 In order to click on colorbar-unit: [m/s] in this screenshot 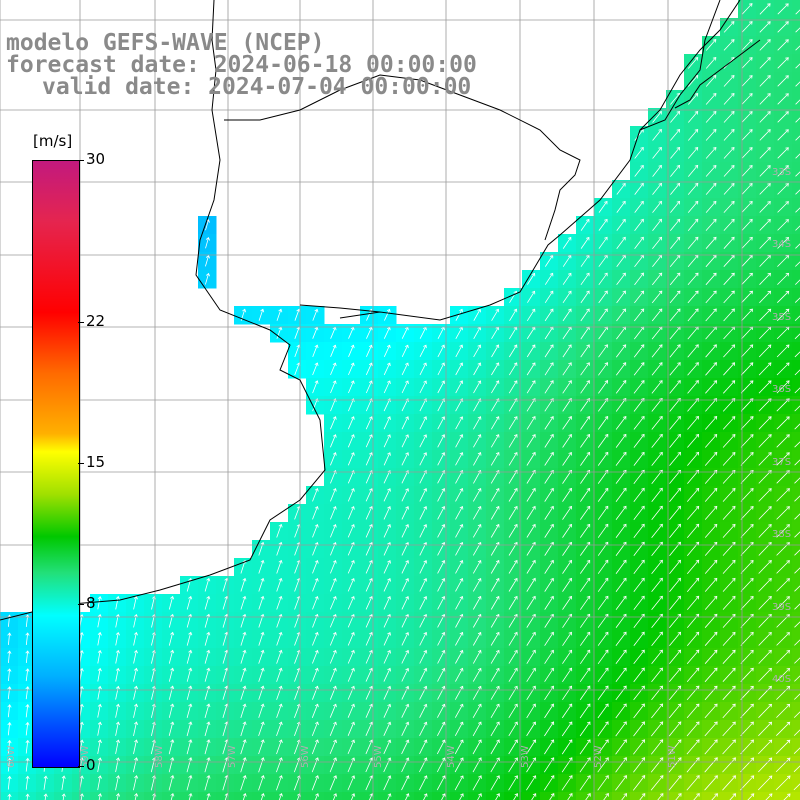, I will do `click(53, 141)`.